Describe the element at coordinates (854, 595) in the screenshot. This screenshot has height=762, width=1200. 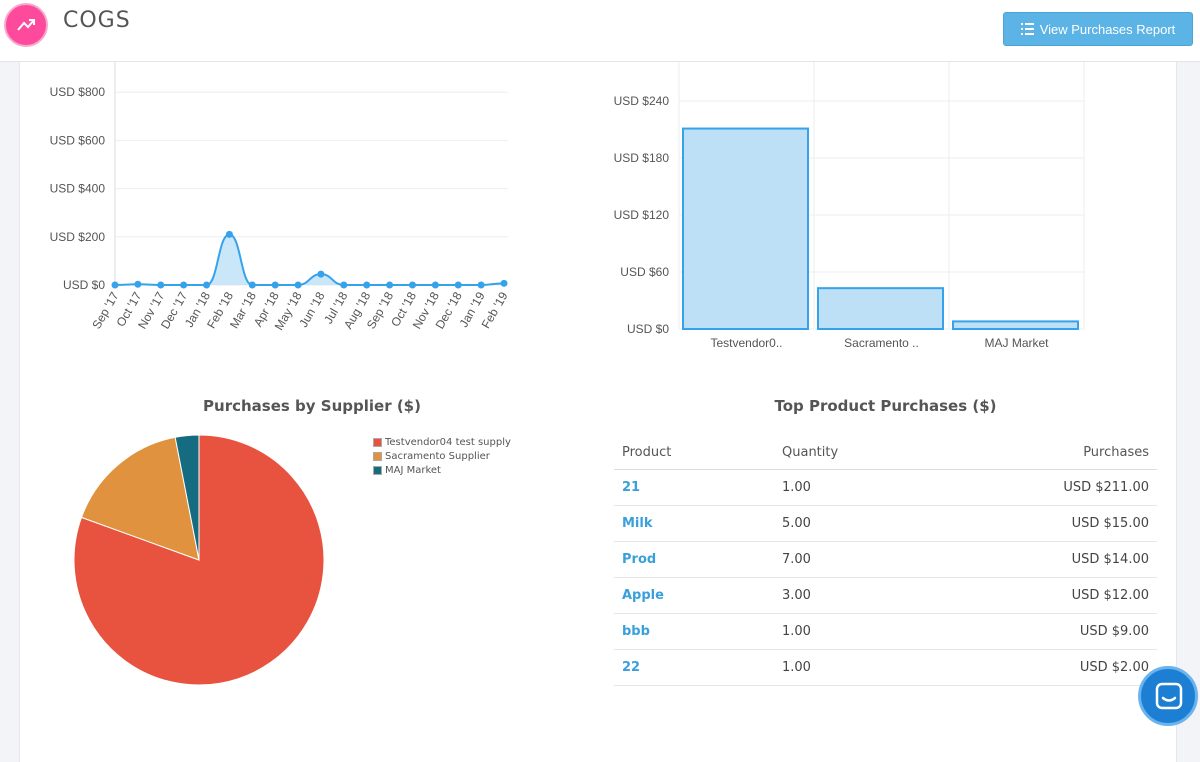
I see `quantity-cell: 3.00` at that location.